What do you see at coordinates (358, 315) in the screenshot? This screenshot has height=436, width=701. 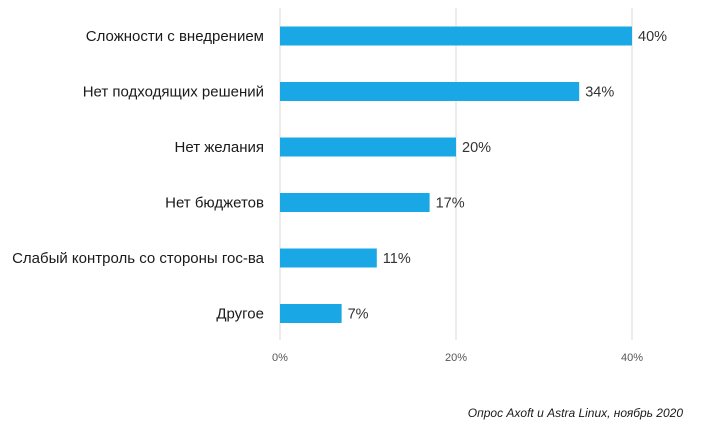 I see `value-label: 7%` at bounding box center [358, 315].